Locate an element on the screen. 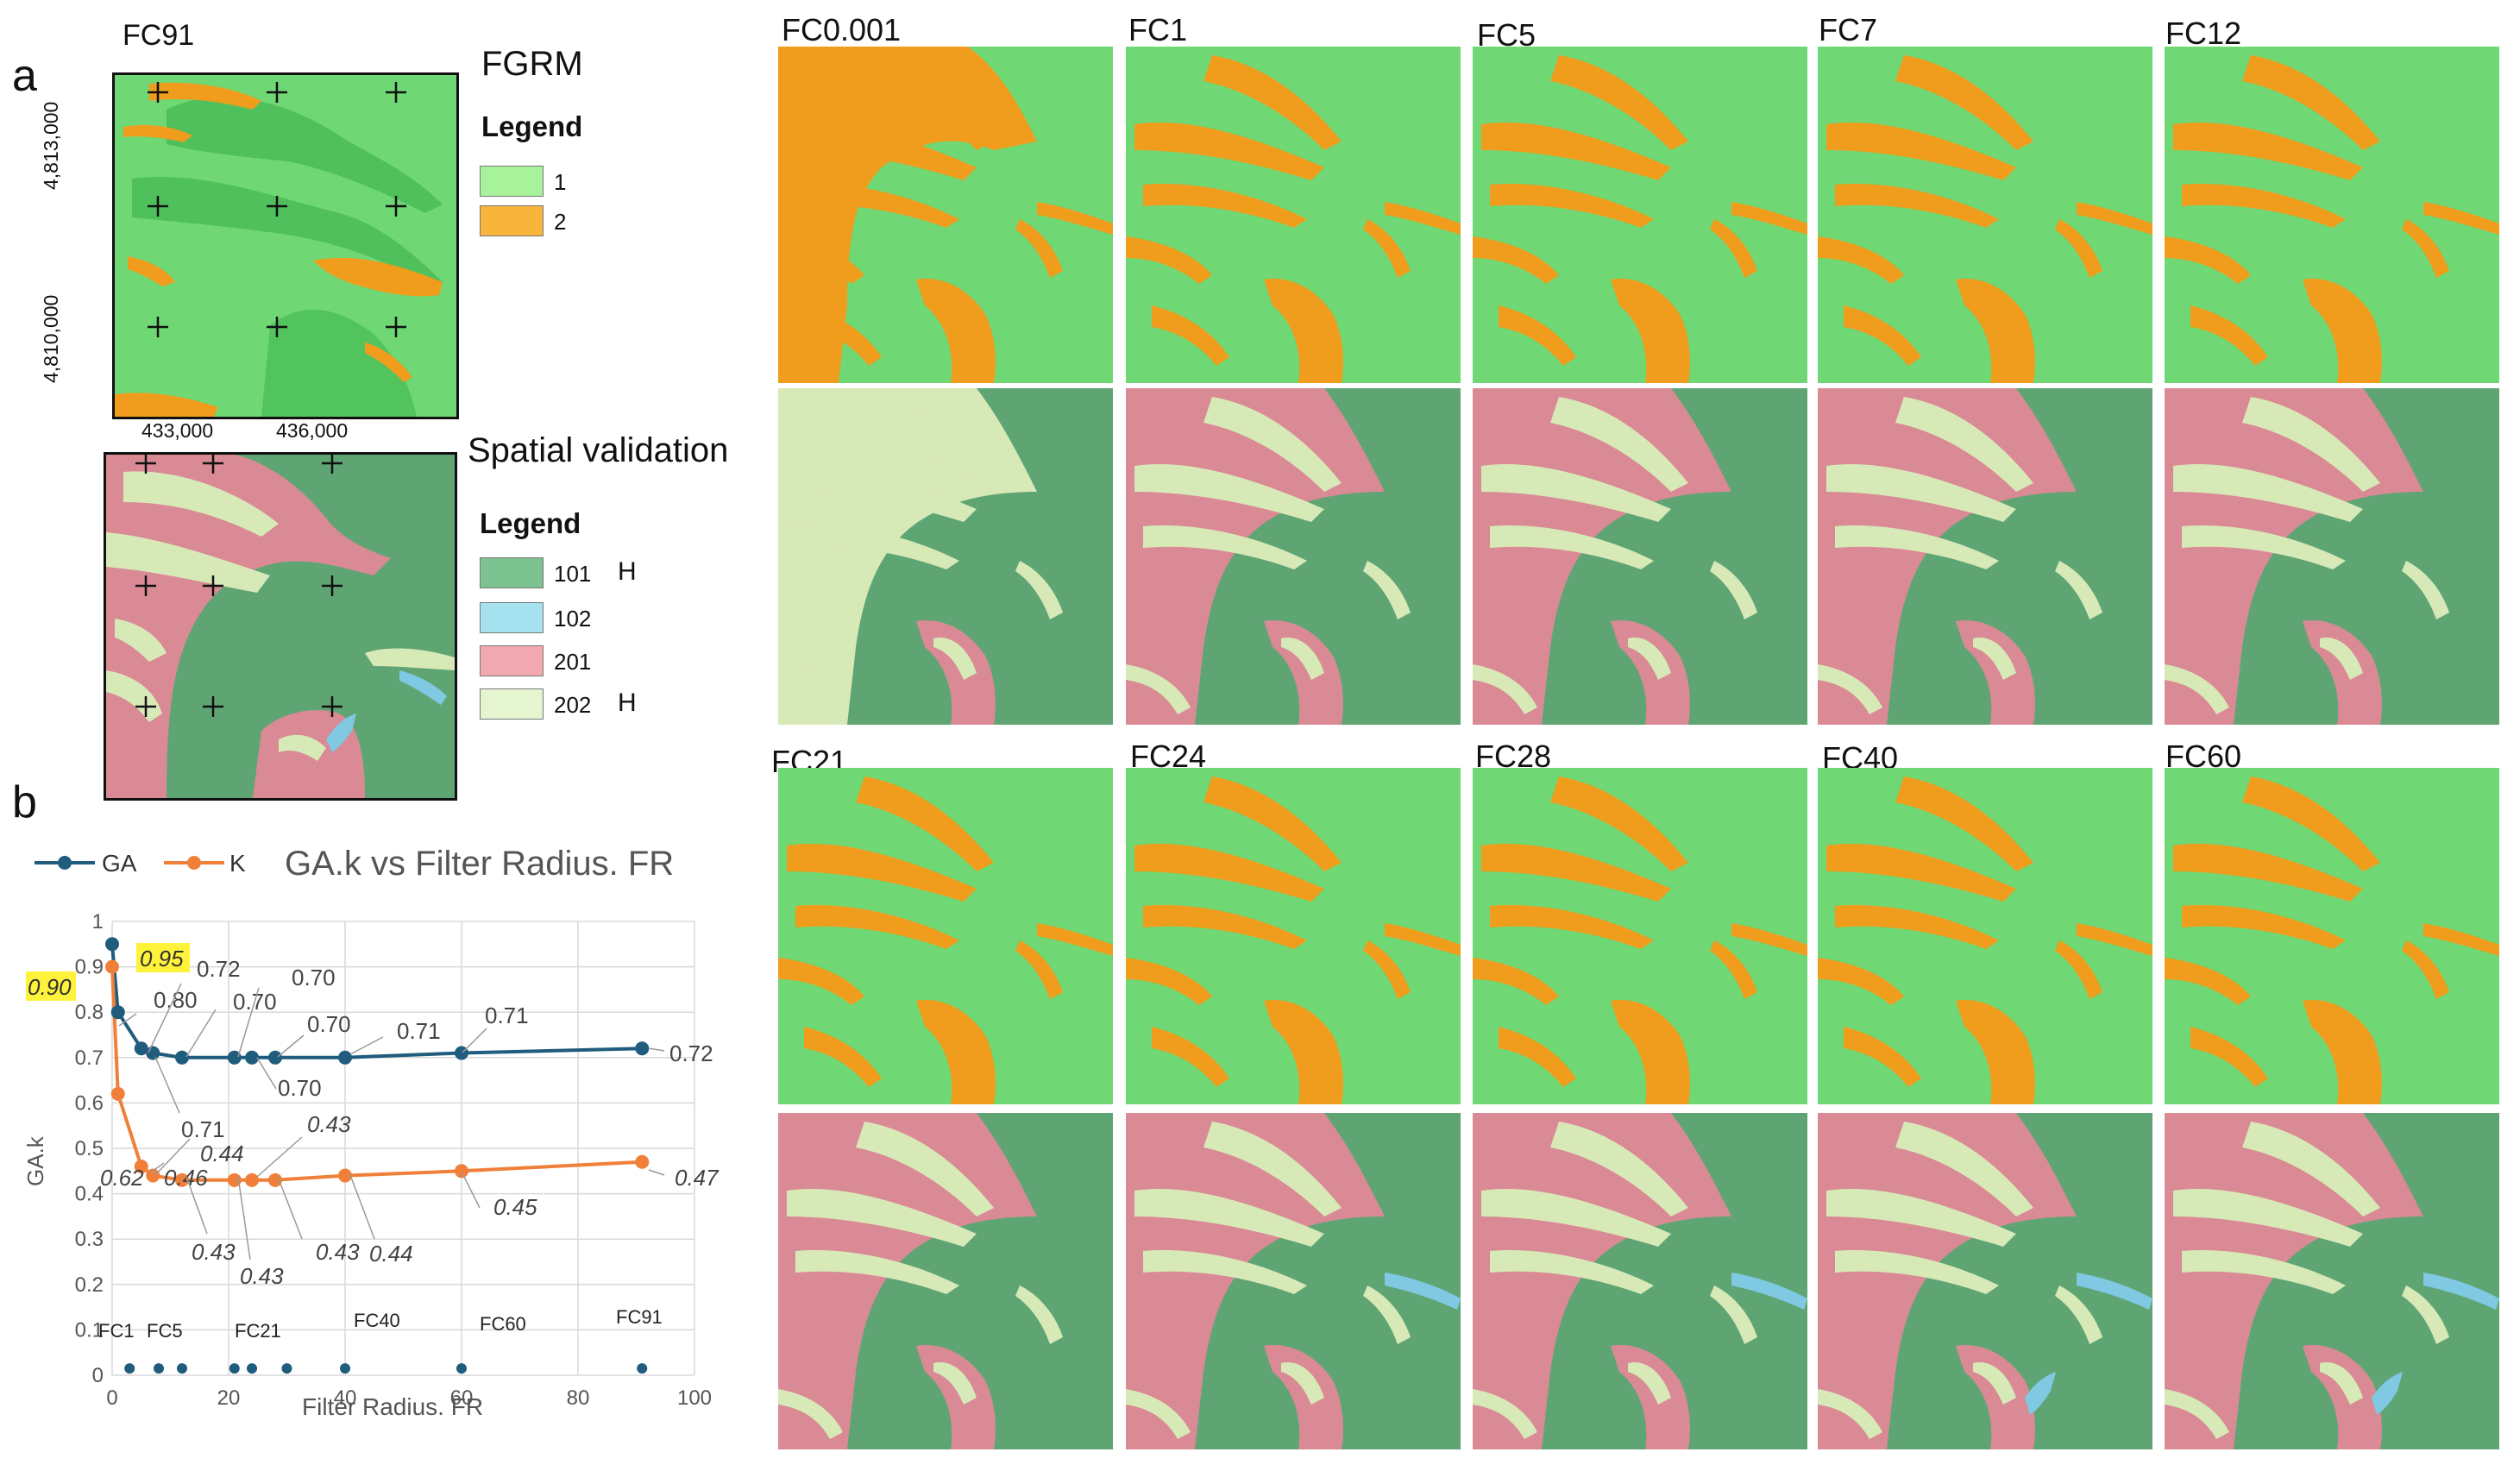 This screenshot has height=1471, width=2520. series-points is located at coordinates (377, 1062).